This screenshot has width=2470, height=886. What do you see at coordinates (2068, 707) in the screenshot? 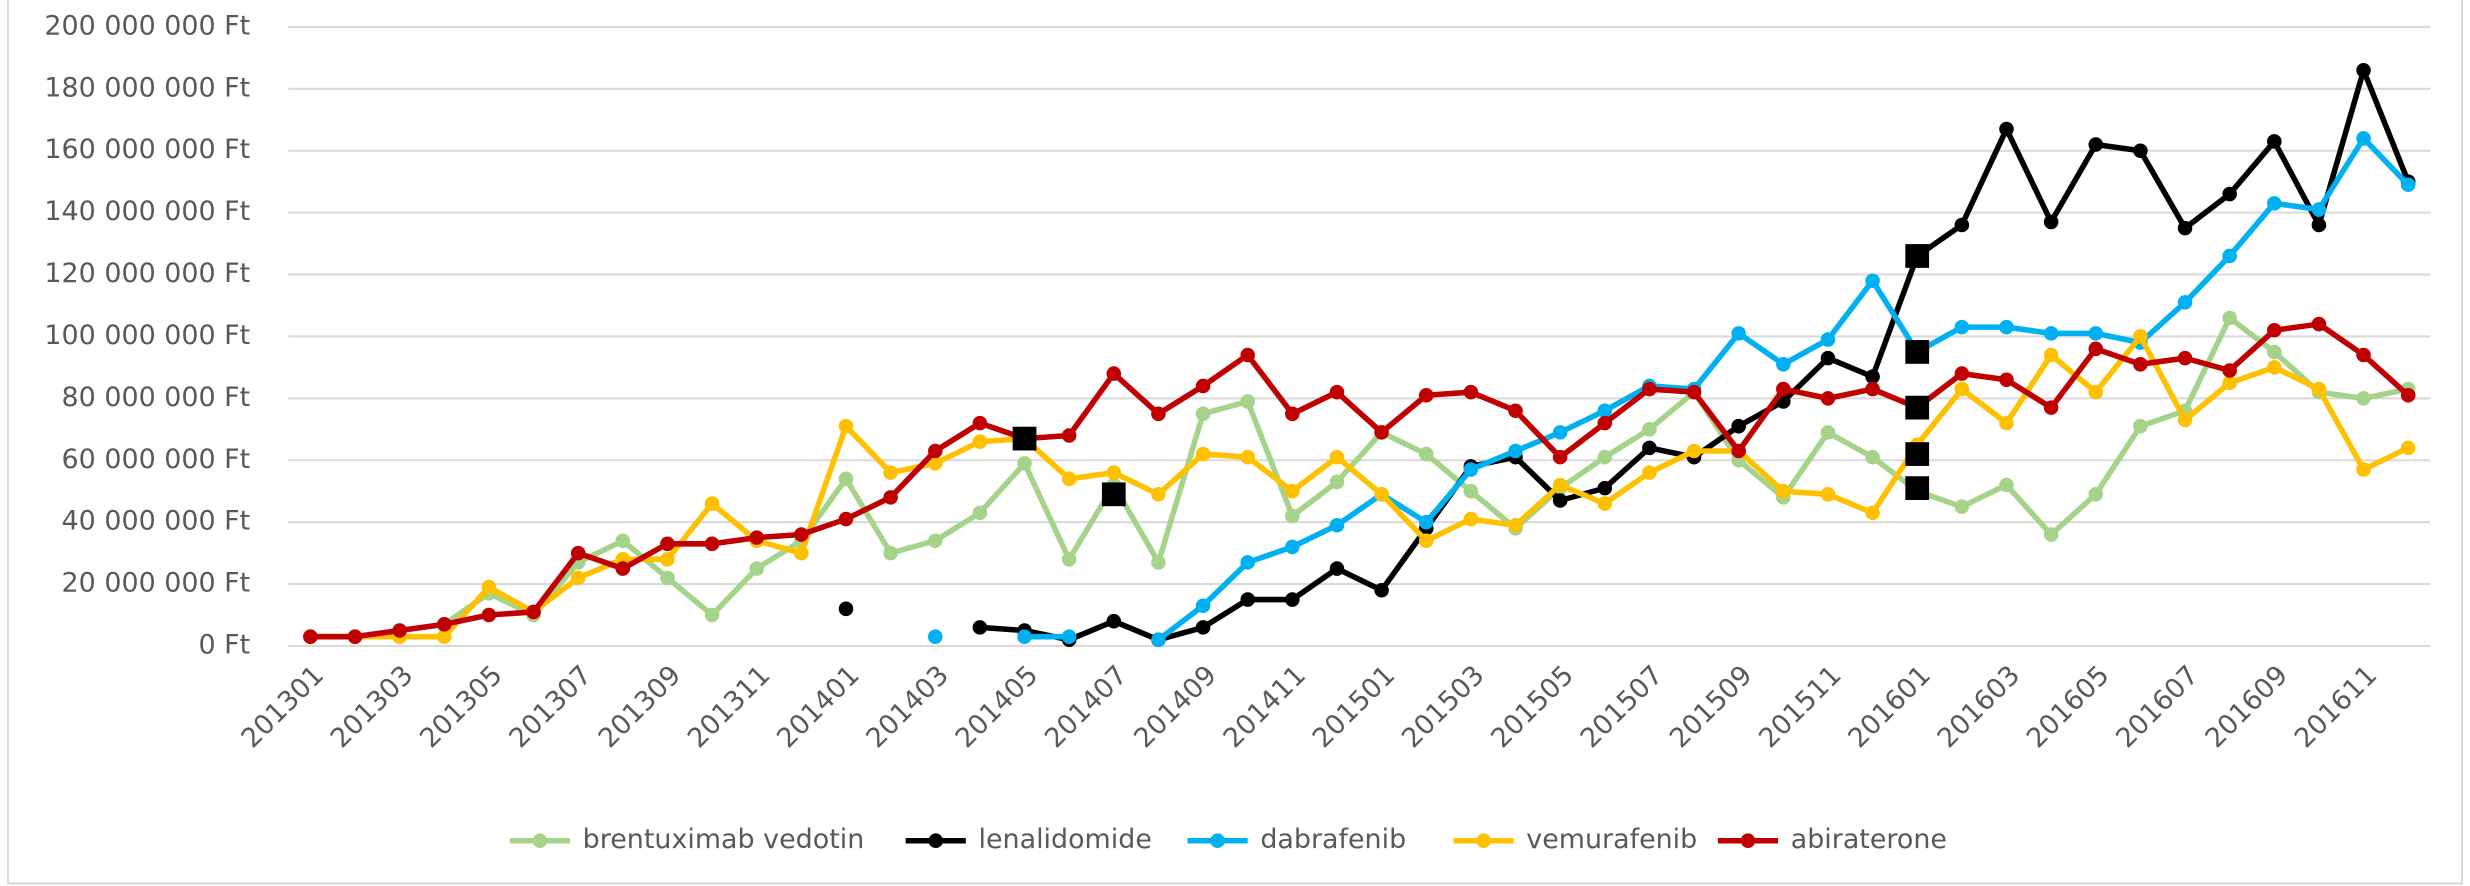
I see `x-tick-label: 201605` at bounding box center [2068, 707].